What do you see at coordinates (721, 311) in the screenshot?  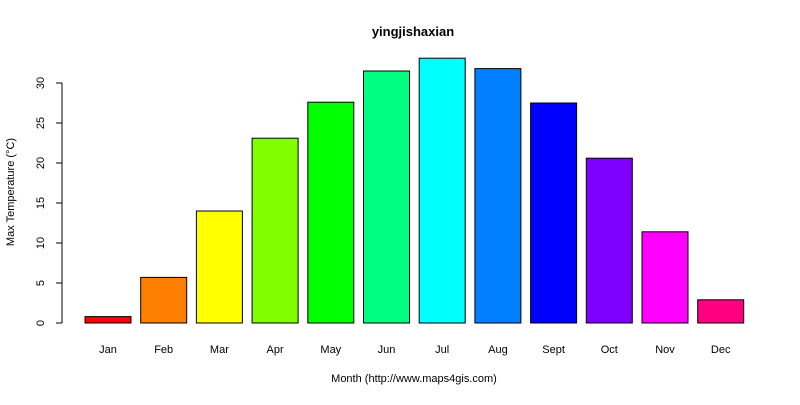 I see `bar-dec` at bounding box center [721, 311].